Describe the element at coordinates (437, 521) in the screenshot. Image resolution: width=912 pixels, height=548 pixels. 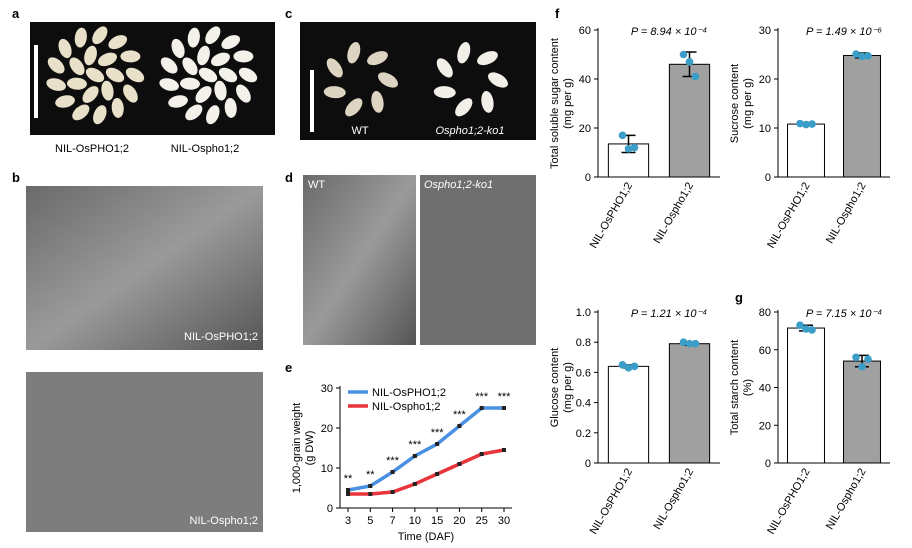
I see `x-tick-label: 15` at that location.